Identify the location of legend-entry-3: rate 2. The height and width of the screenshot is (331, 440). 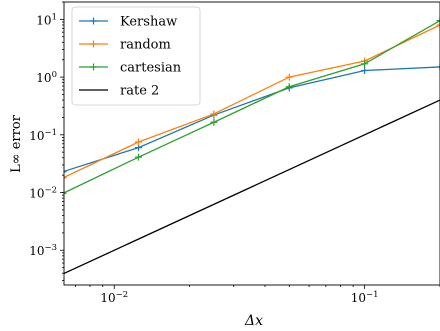
(119, 91).